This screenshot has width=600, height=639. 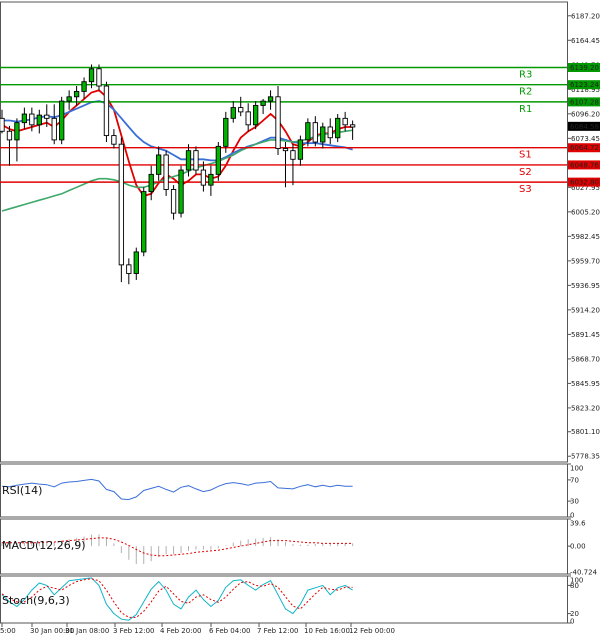 I want to click on rsi-tick-label: 70, so click(x=574, y=480).